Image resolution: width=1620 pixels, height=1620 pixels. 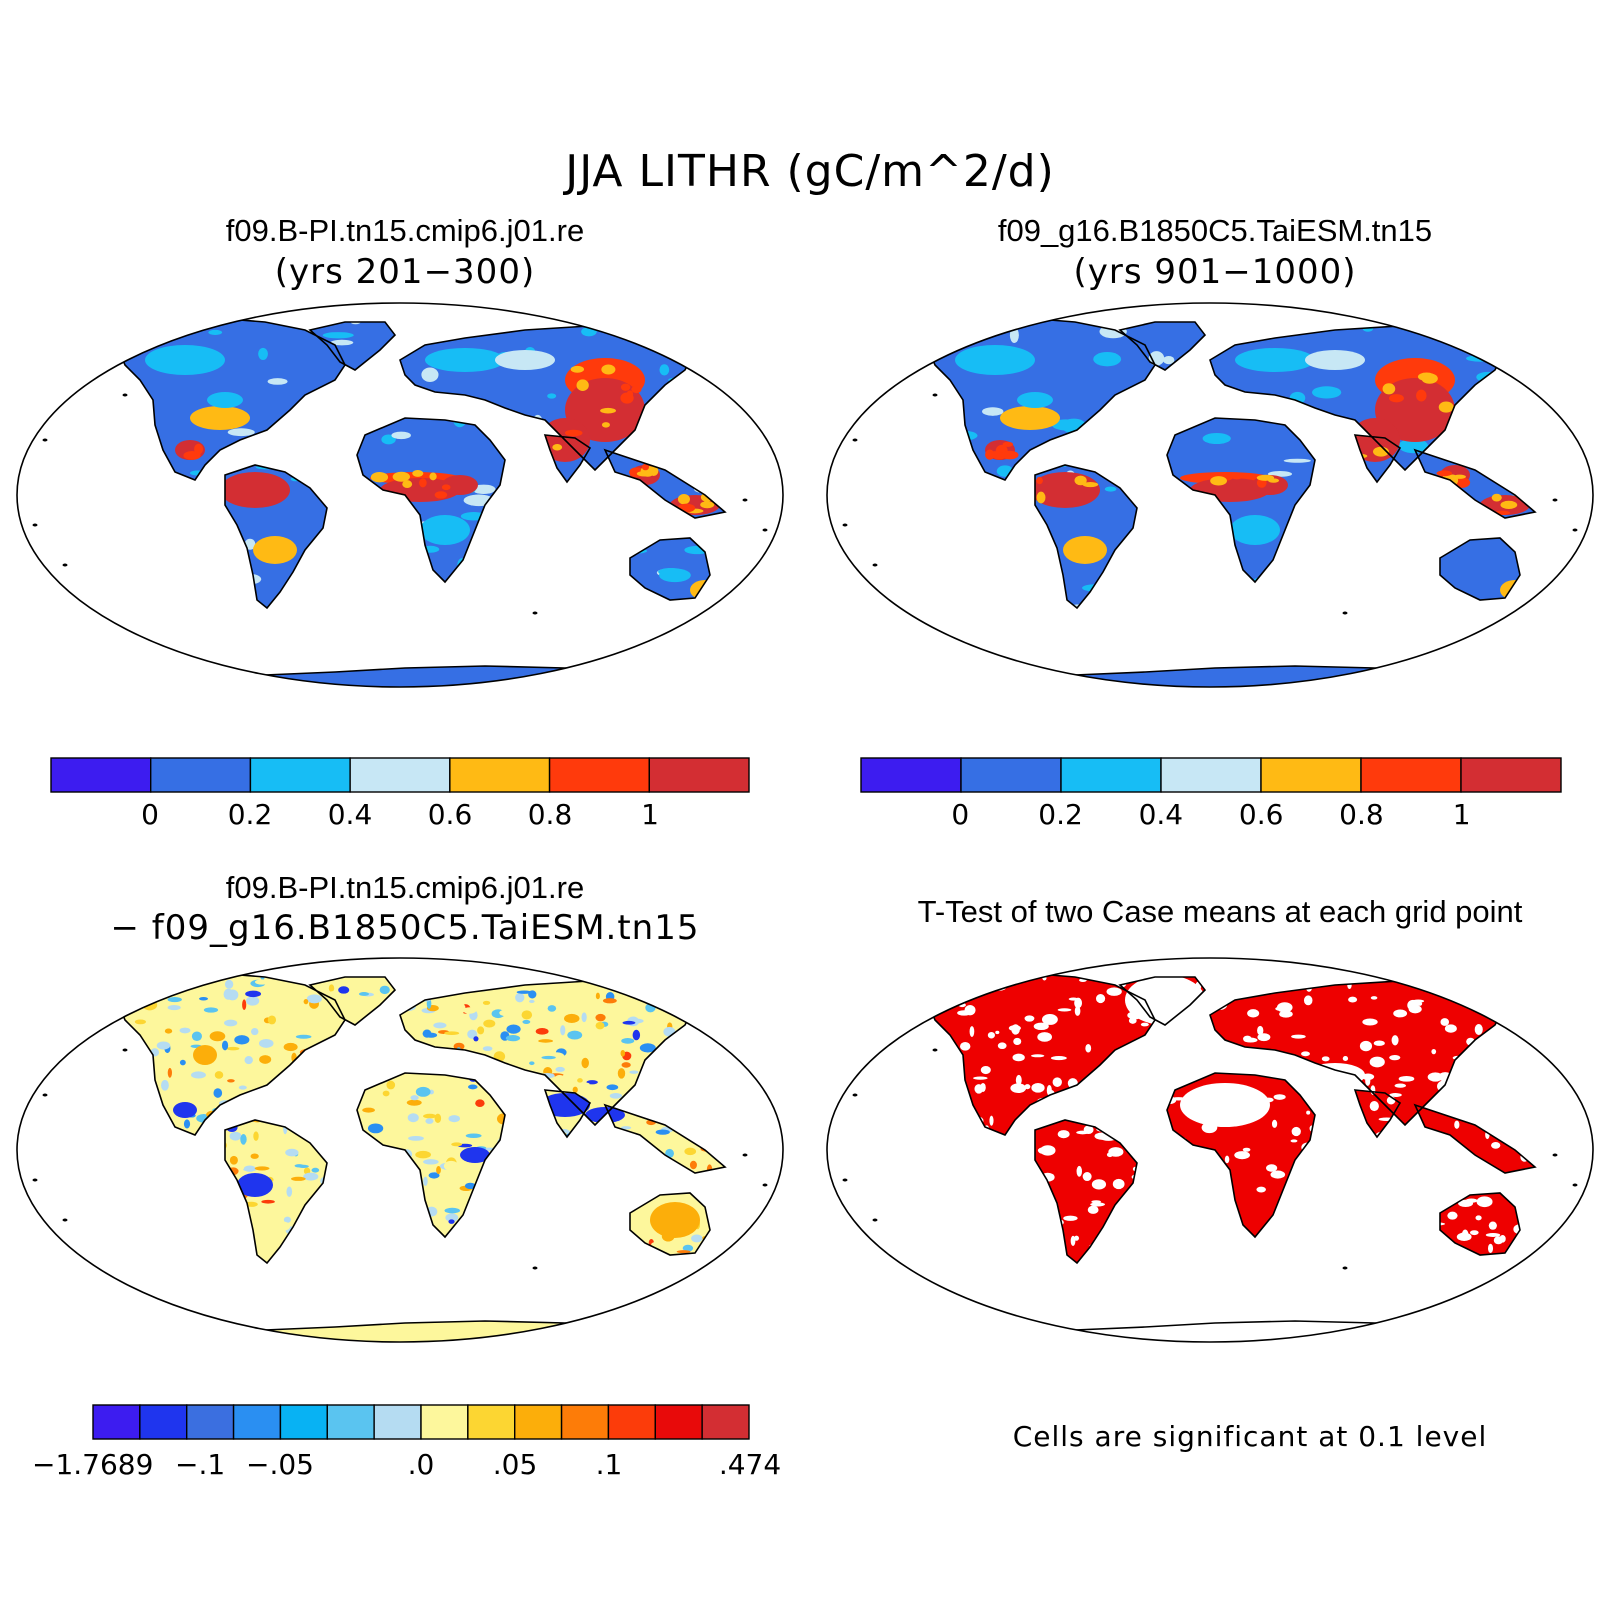 I want to click on panel-tl-subtitle: (yrs 201−300), so click(x=405, y=272).